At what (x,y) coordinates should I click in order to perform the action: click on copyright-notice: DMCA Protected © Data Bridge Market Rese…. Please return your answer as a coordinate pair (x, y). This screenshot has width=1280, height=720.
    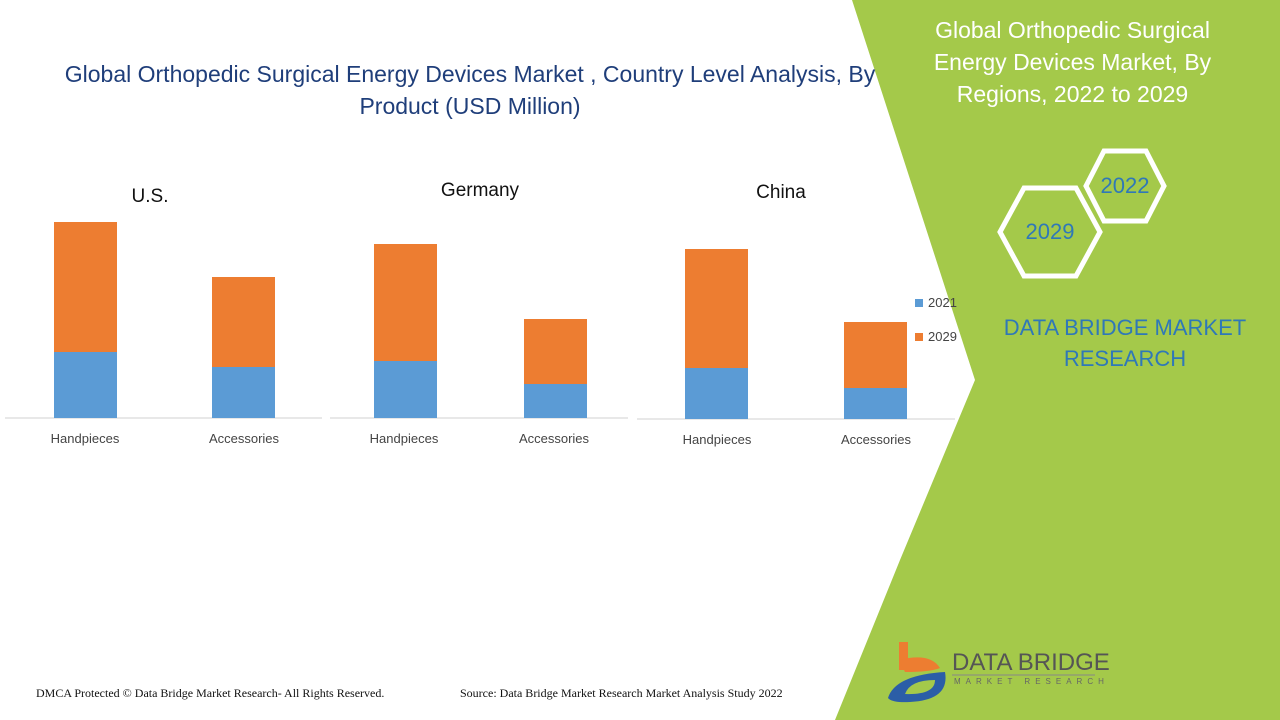
    Looking at the image, I should click on (210, 693).